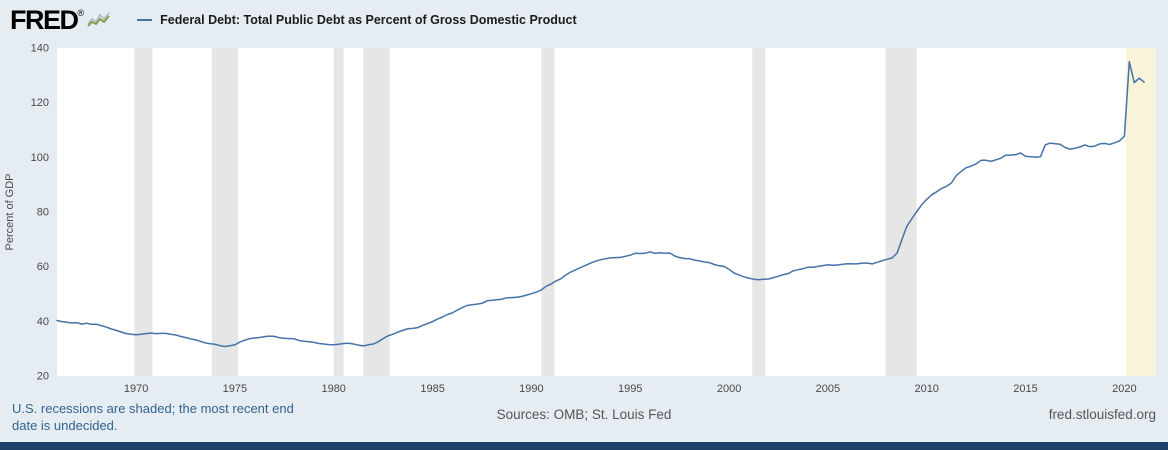 The width and height of the screenshot is (1168, 450). I want to click on fred-wordmark: FRED, so click(44, 19).